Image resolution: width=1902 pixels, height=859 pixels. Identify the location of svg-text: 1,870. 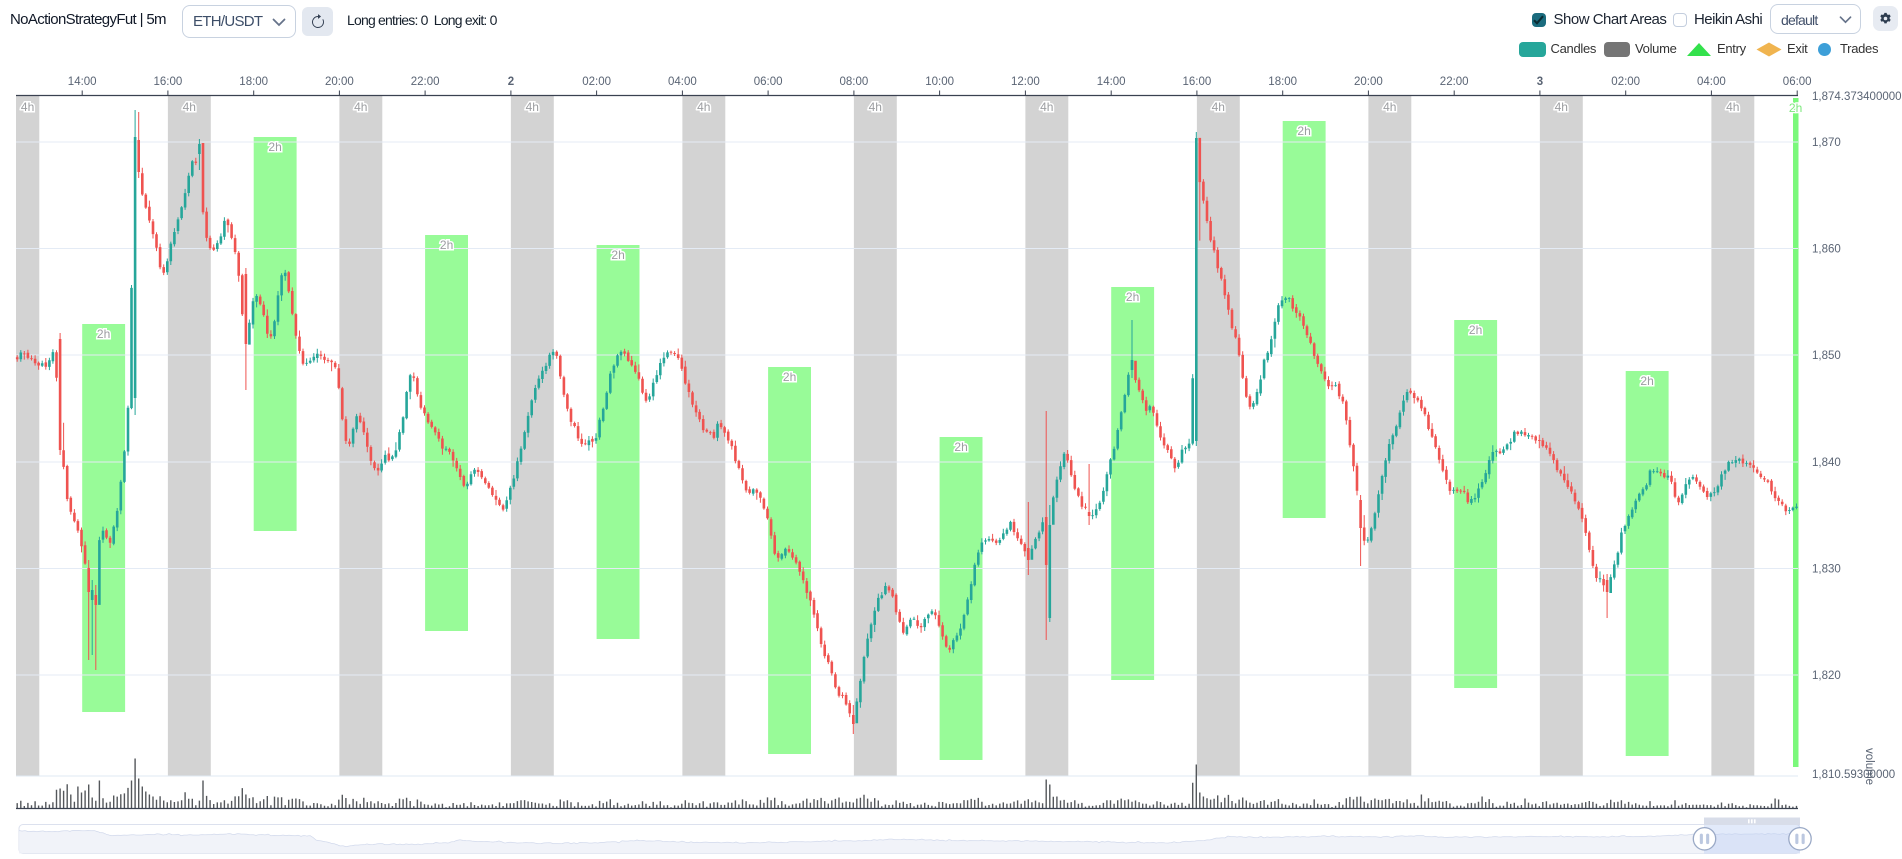
(1826, 143).